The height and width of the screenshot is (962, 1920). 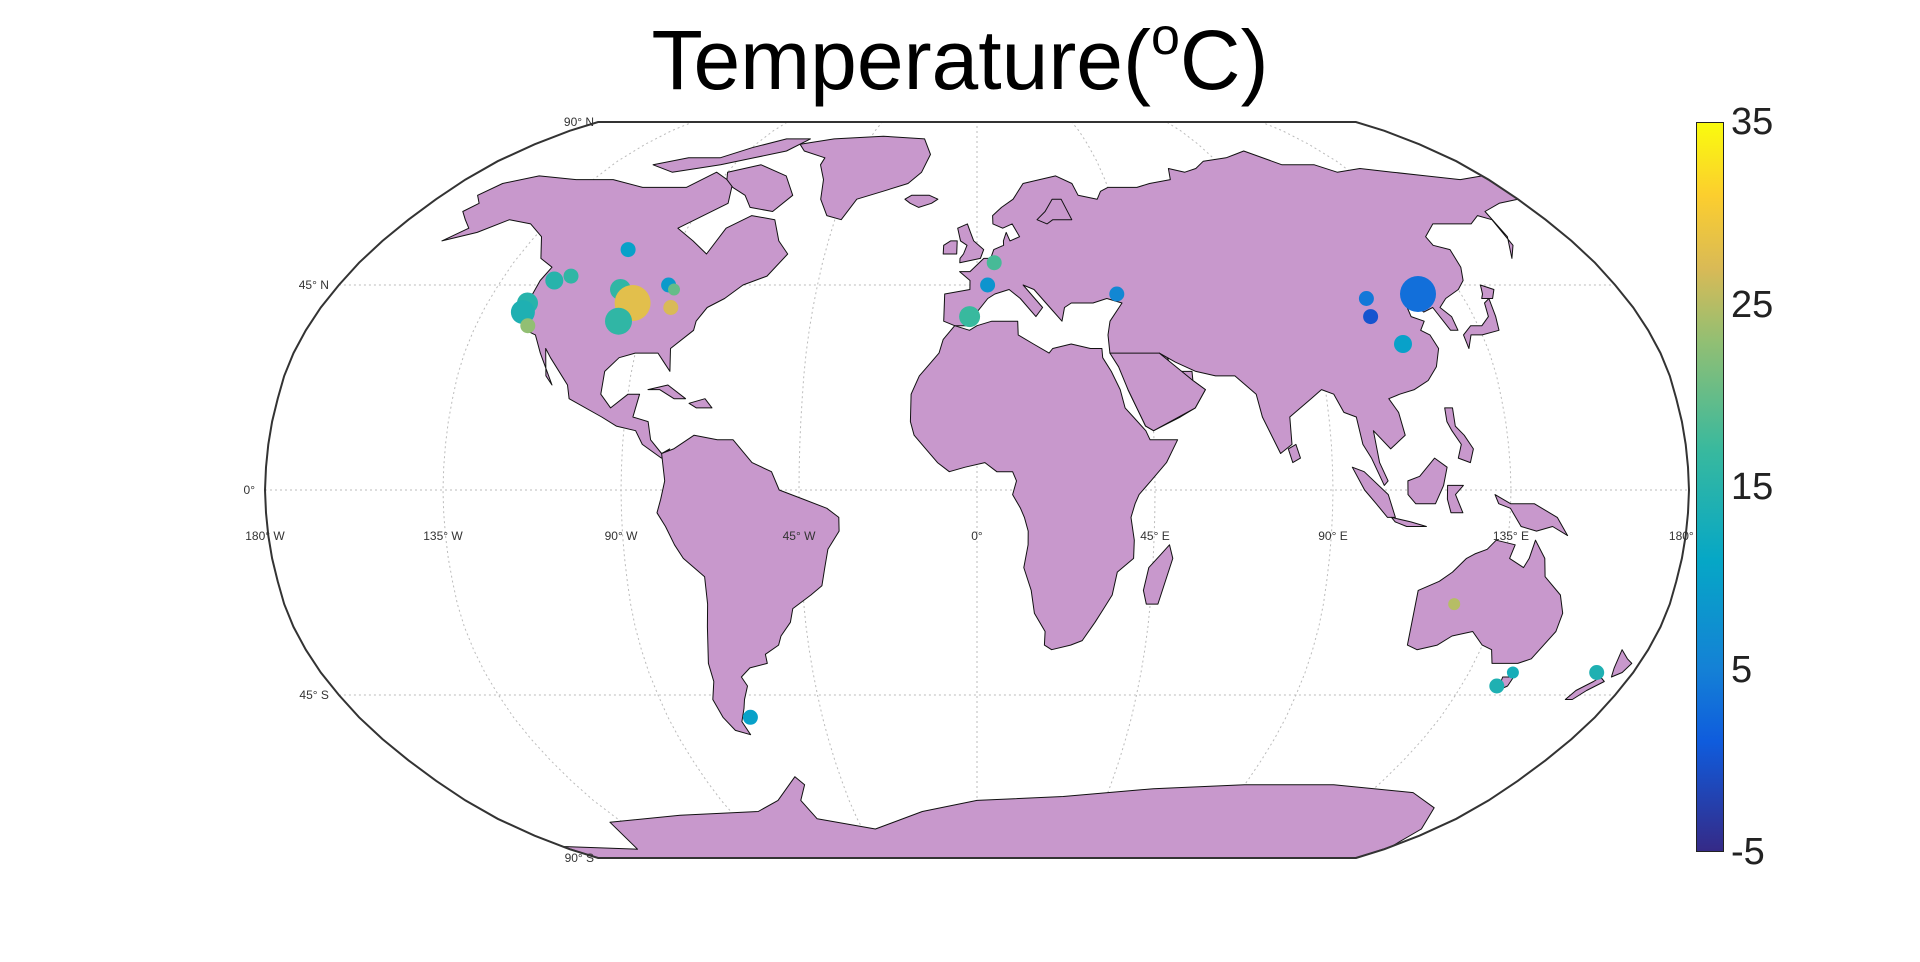 What do you see at coordinates (314, 285) in the screenshot?
I see `lat-label: 45° N` at bounding box center [314, 285].